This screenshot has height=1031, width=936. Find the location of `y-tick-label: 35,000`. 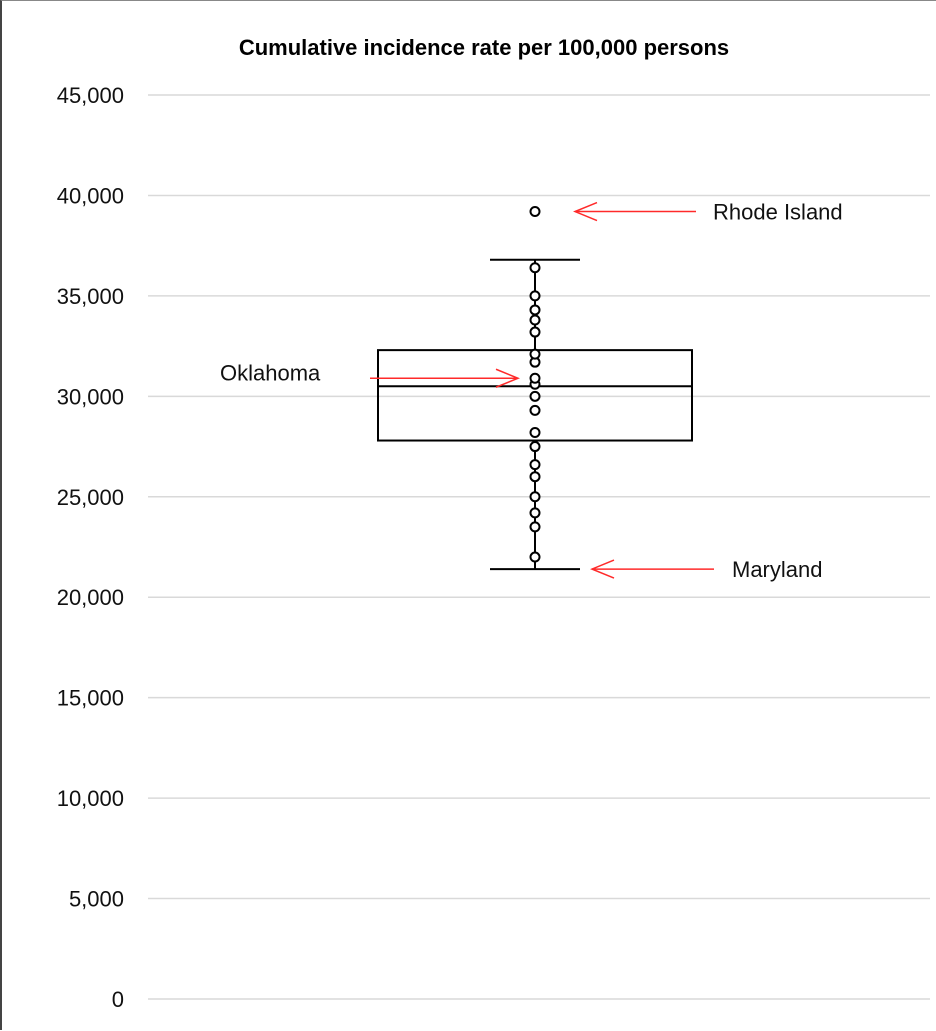

y-tick-label: 35,000 is located at coordinates (90, 296).